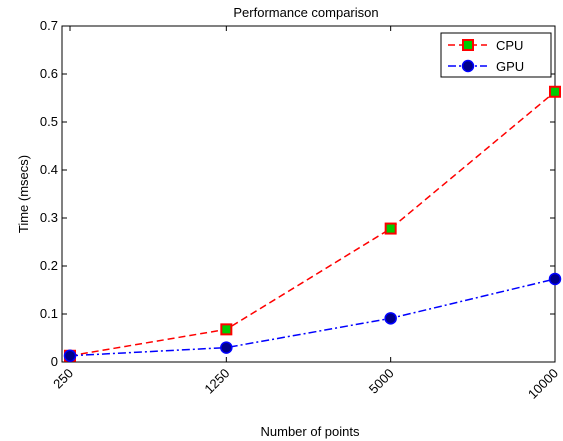  Describe the element at coordinates (49, 313) in the screenshot. I see `y-tick-label: 0.1` at that location.